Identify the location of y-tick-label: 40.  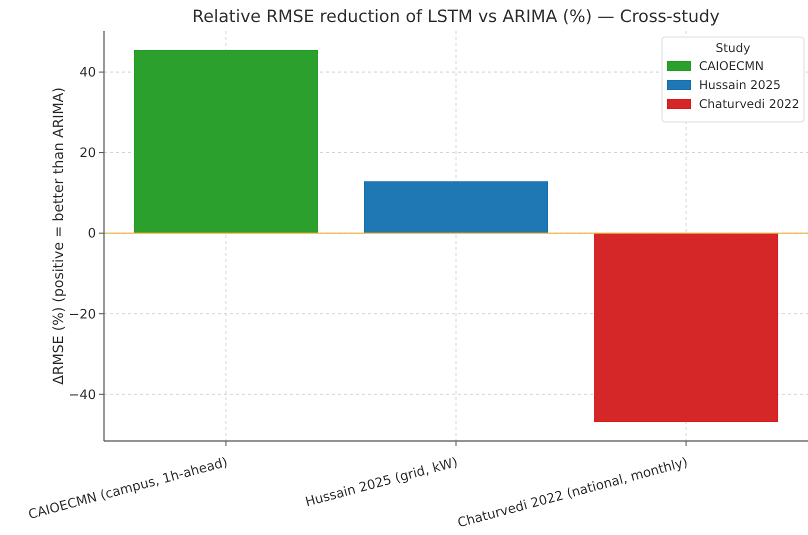
(87, 73).